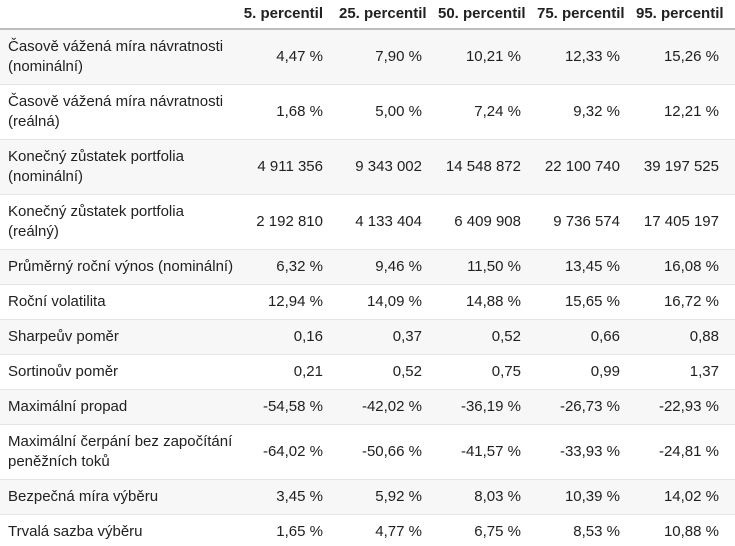 Image resolution: width=735 pixels, height=546 pixels. Describe the element at coordinates (289, 497) in the screenshot. I see `cell-value: 3,45 %` at that location.